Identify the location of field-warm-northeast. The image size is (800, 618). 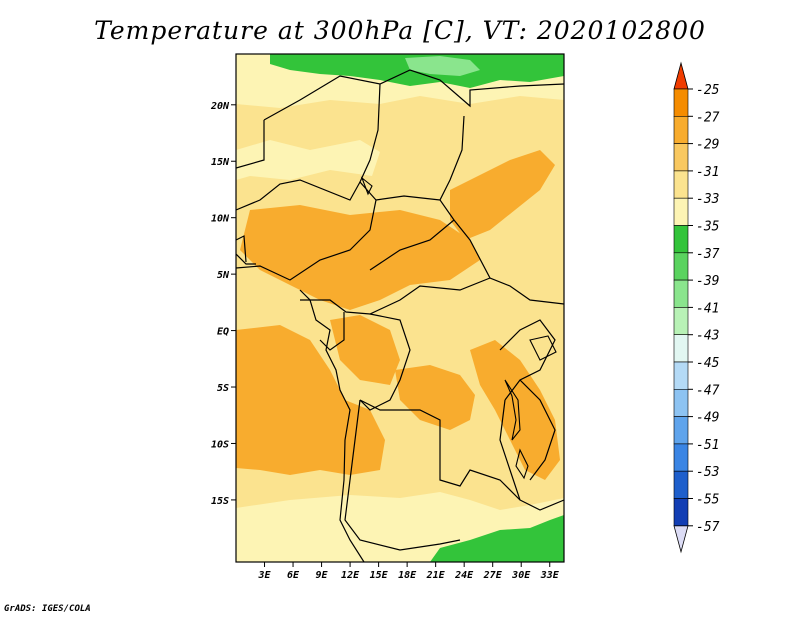
(502, 195).